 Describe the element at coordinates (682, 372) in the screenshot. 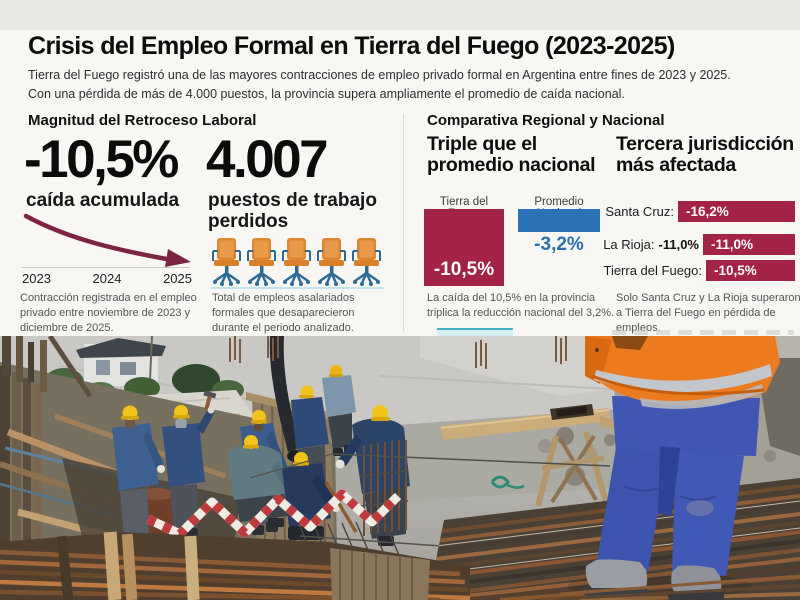

I see `foreman-jacket` at that location.